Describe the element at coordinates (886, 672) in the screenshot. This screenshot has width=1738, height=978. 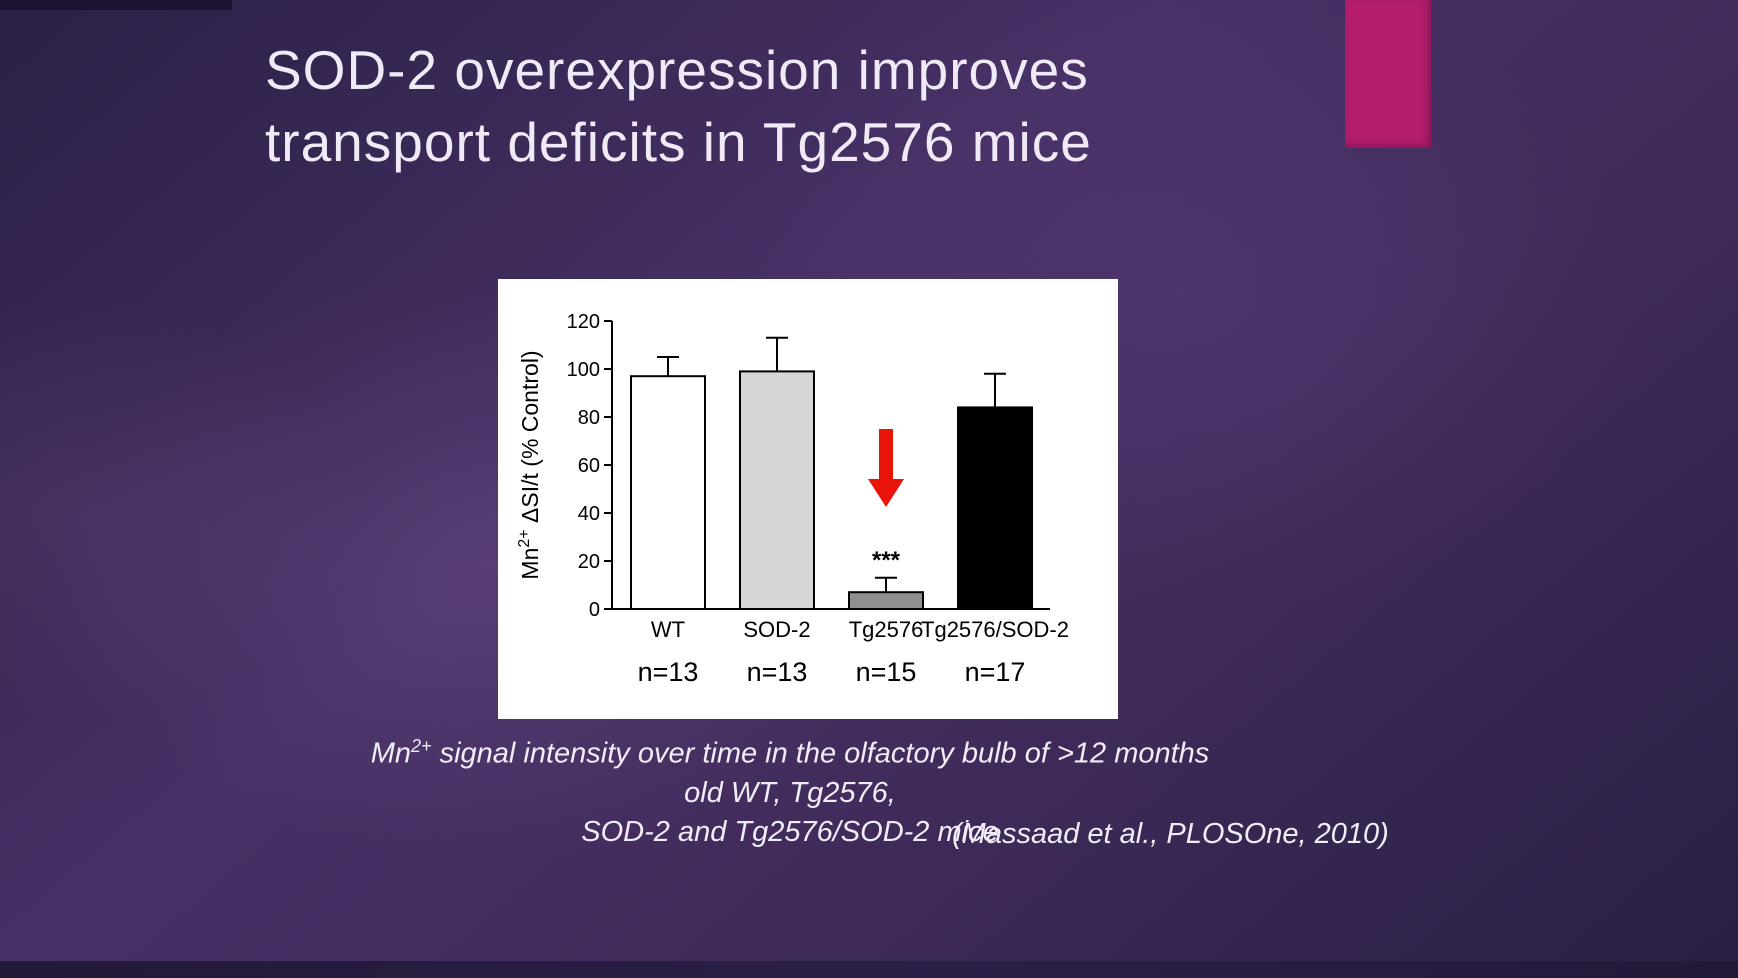
I see `svg-text: n=15` at that location.